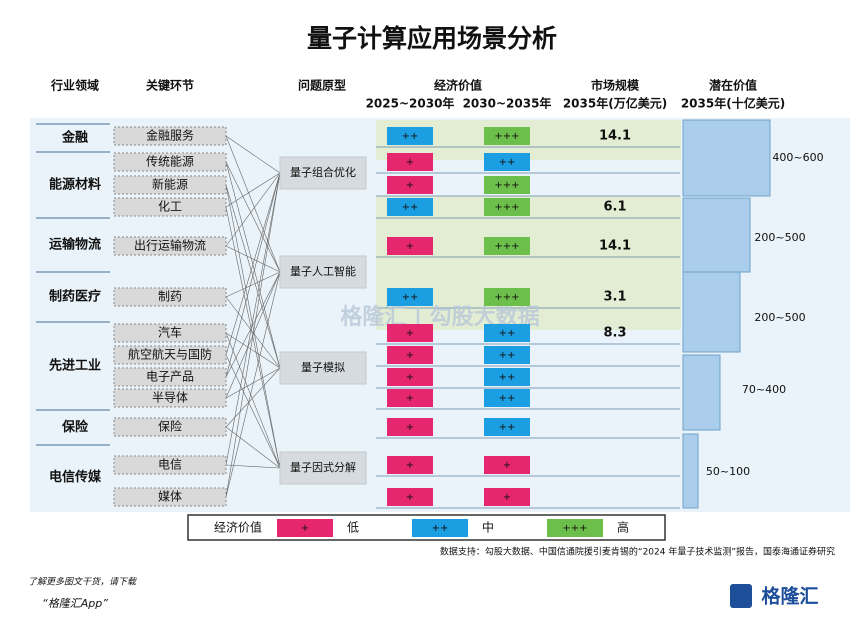  I want to click on segment: 新能源, so click(170, 184).